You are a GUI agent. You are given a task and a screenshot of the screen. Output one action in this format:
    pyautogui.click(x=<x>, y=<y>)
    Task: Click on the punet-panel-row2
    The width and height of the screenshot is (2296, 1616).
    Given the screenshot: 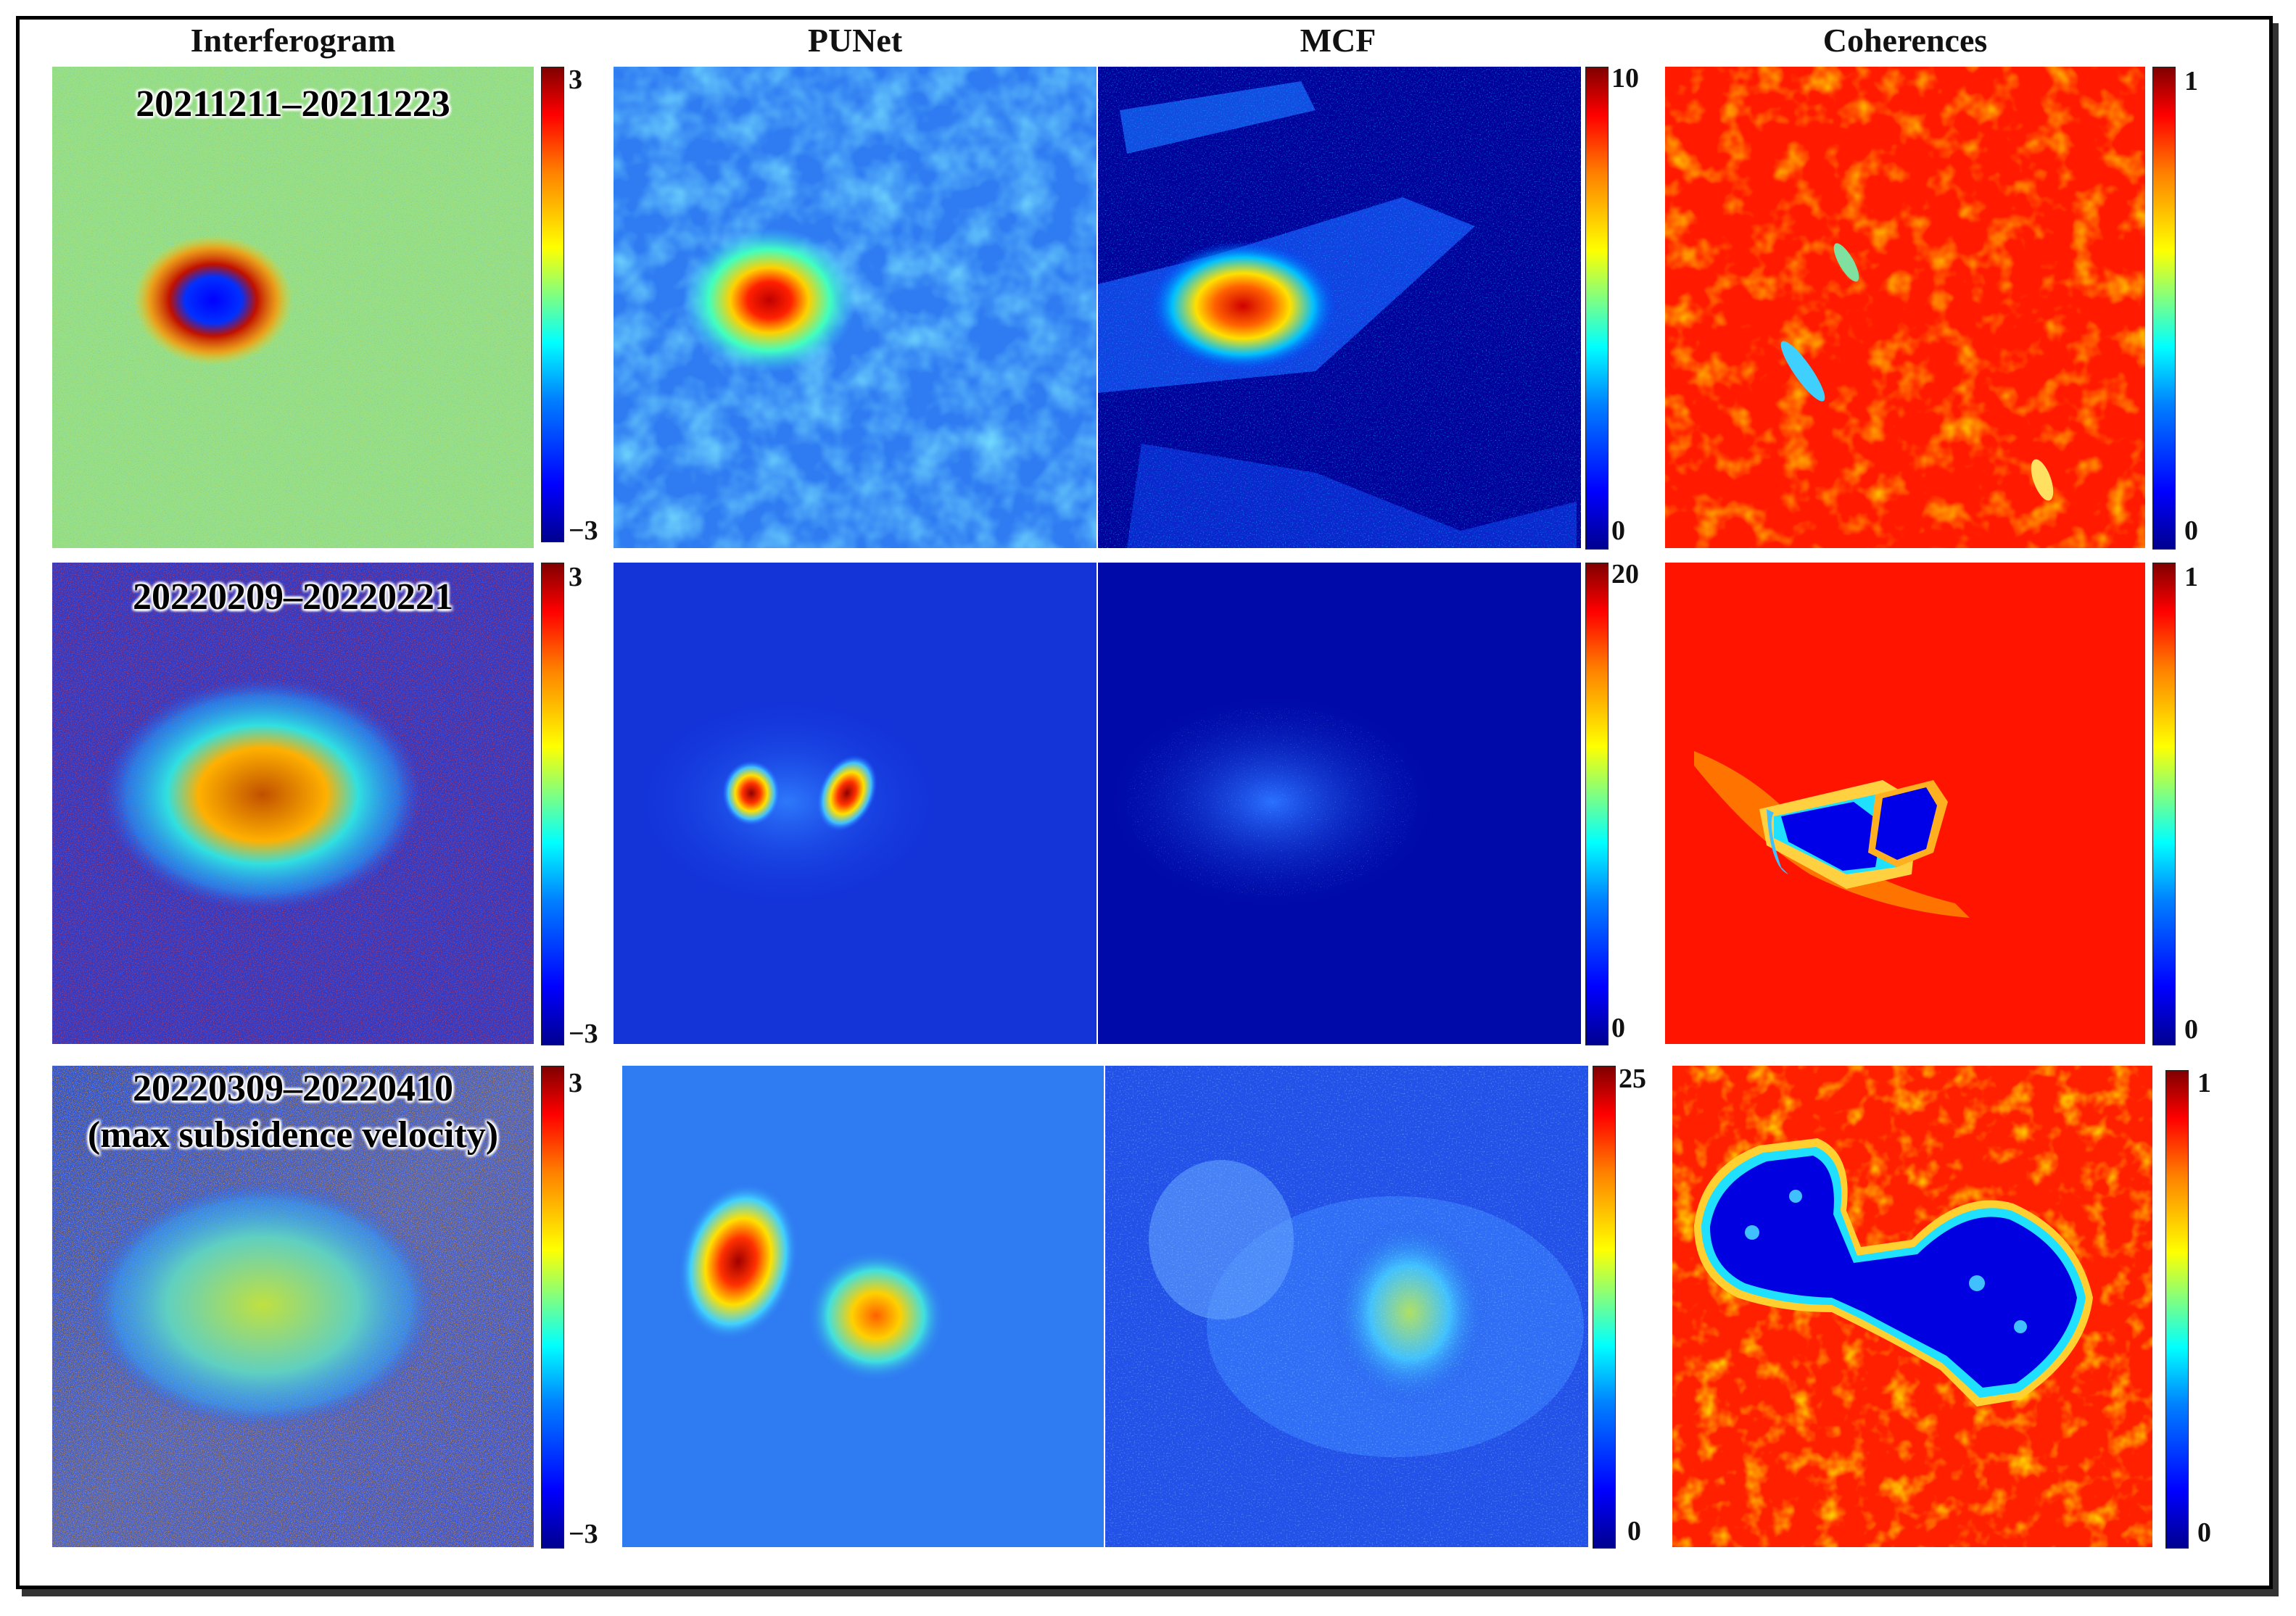 What is the action you would take?
    pyautogui.click(x=856, y=804)
    